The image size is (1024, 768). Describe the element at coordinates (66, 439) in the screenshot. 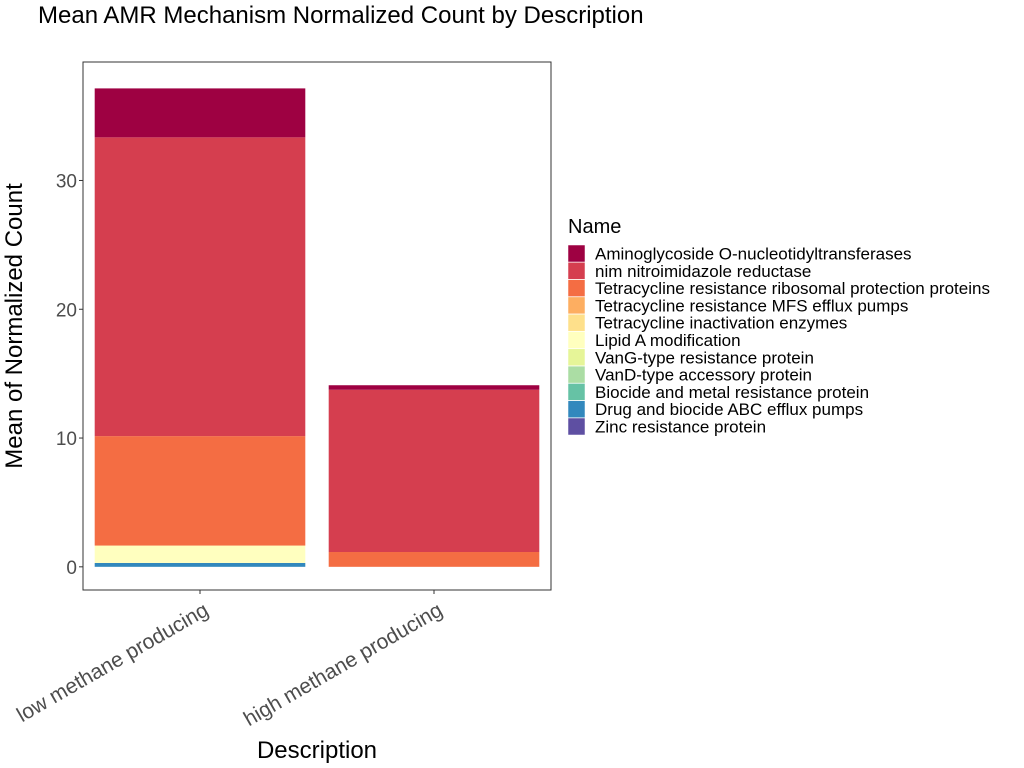

I see `y-tick-label: 10` at that location.